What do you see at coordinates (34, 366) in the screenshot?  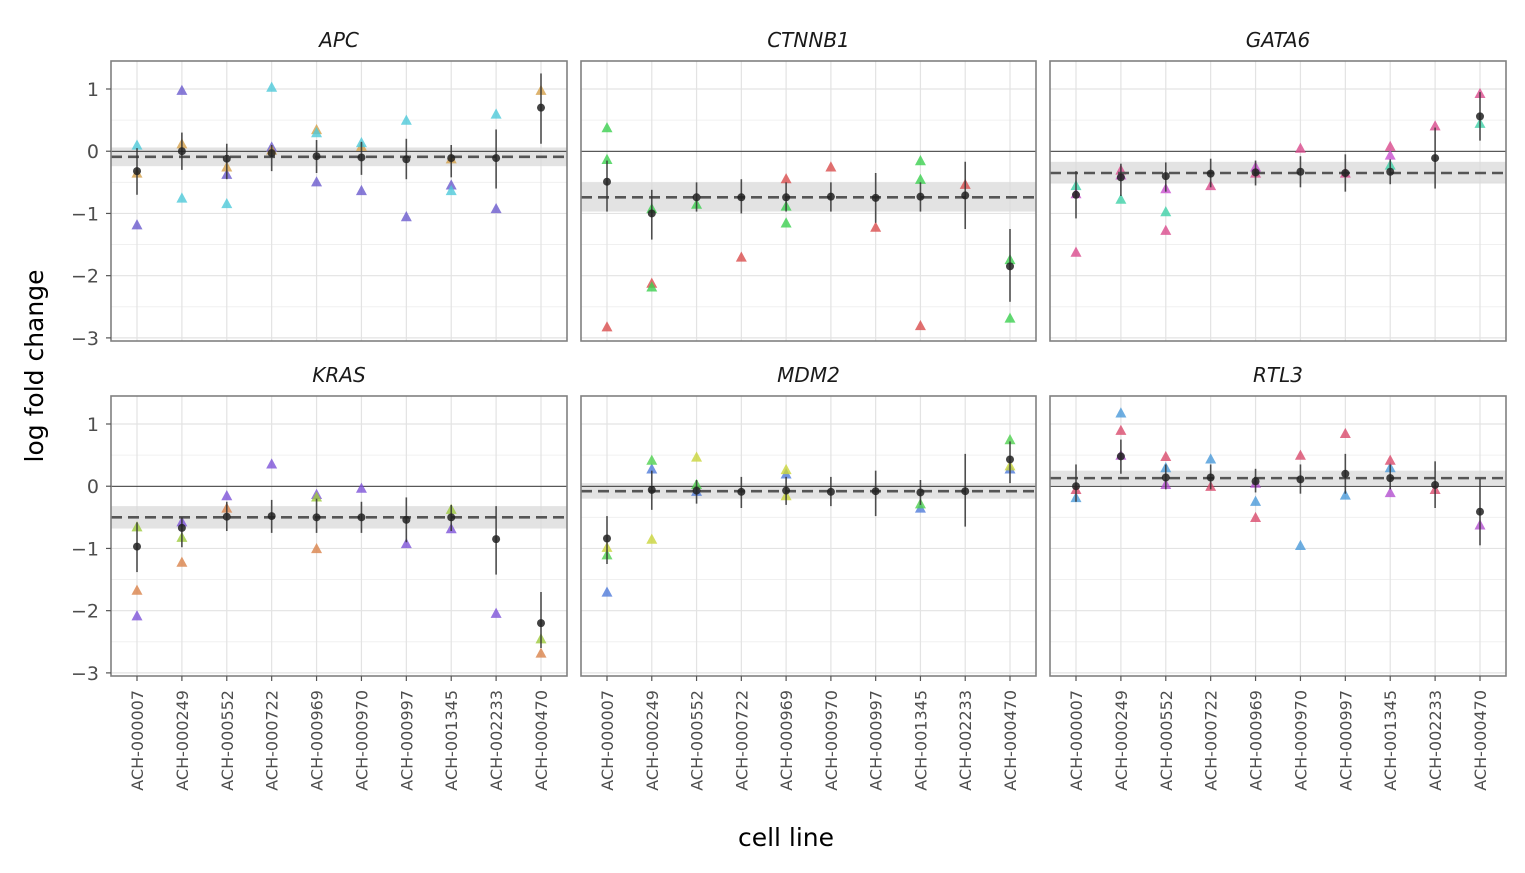 I see `y-axis-title: log fold change` at bounding box center [34, 366].